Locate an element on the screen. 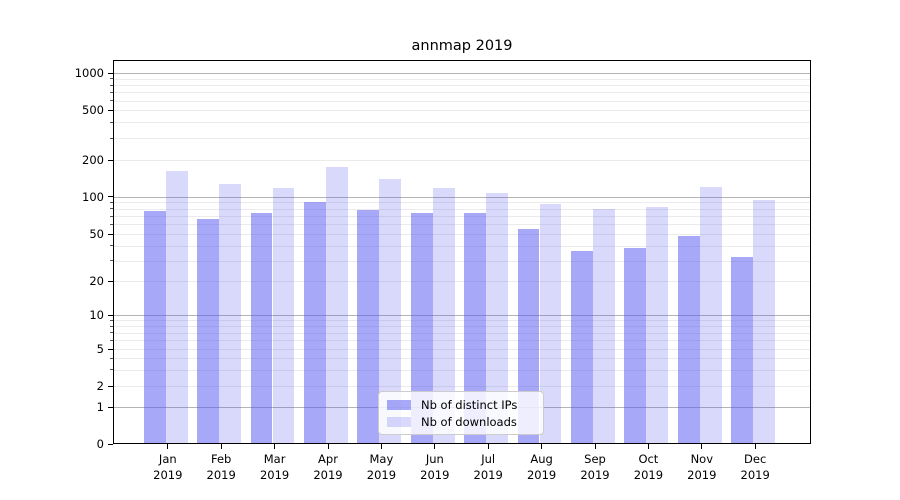 This screenshot has width=900, height=500. x-tick-label-may: May 2019 is located at coordinates (381, 467).